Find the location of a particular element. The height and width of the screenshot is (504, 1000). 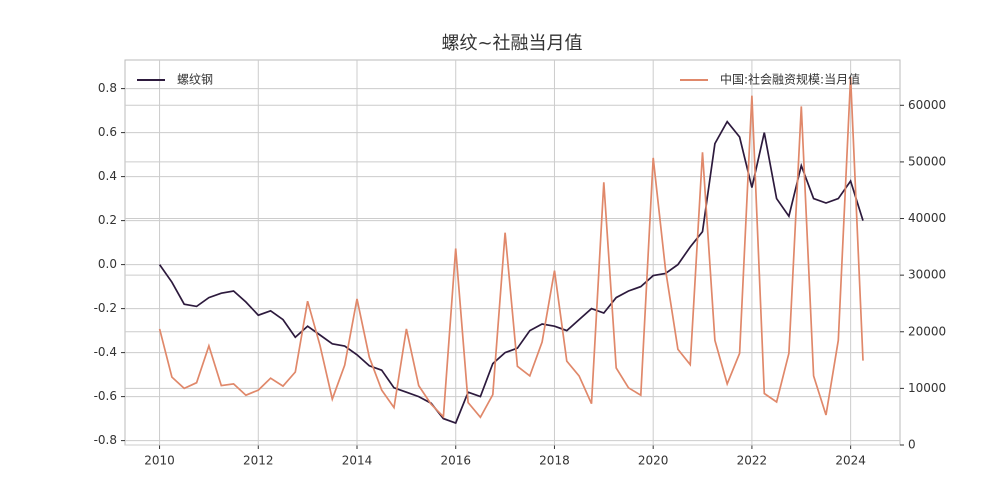

x-tick-label: 2020 is located at coordinates (653, 461).